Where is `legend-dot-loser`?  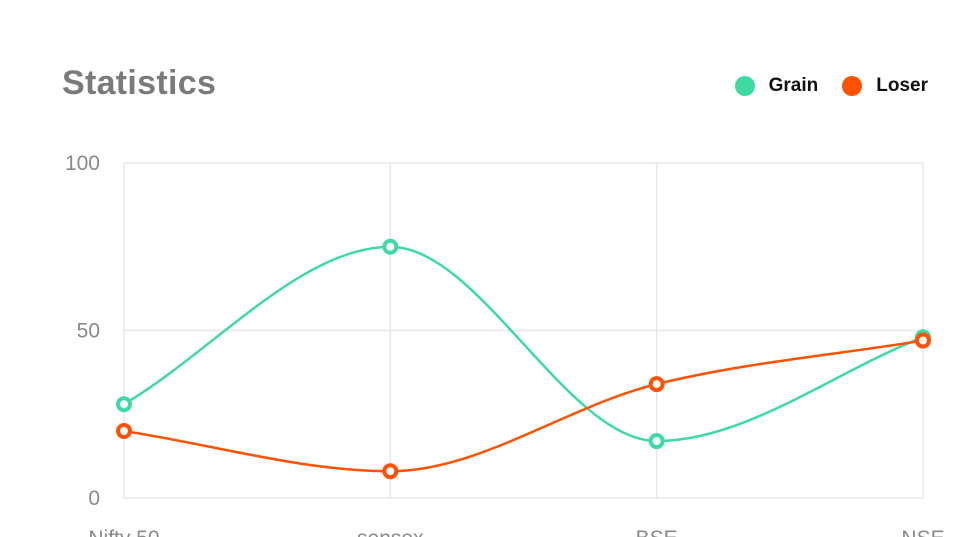
legend-dot-loser is located at coordinates (852, 86).